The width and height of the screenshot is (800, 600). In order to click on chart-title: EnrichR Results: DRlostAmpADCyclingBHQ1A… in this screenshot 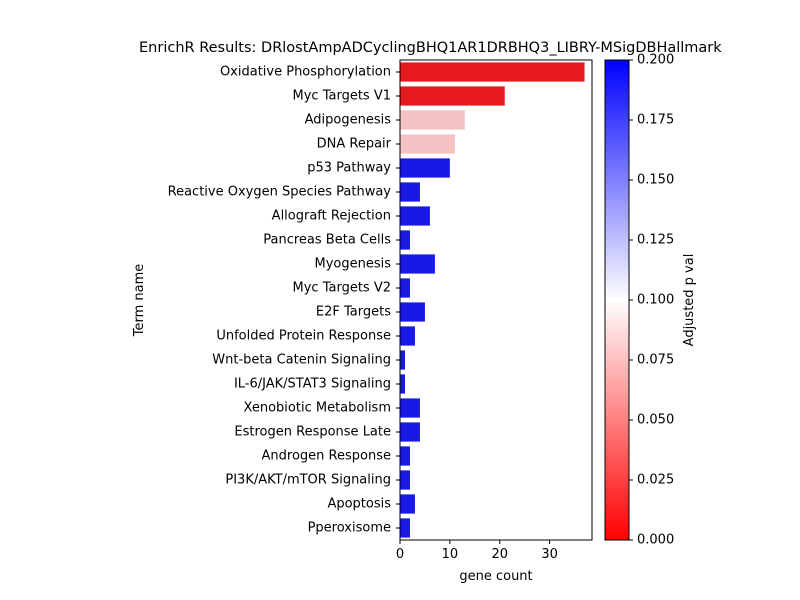, I will do `click(430, 48)`.